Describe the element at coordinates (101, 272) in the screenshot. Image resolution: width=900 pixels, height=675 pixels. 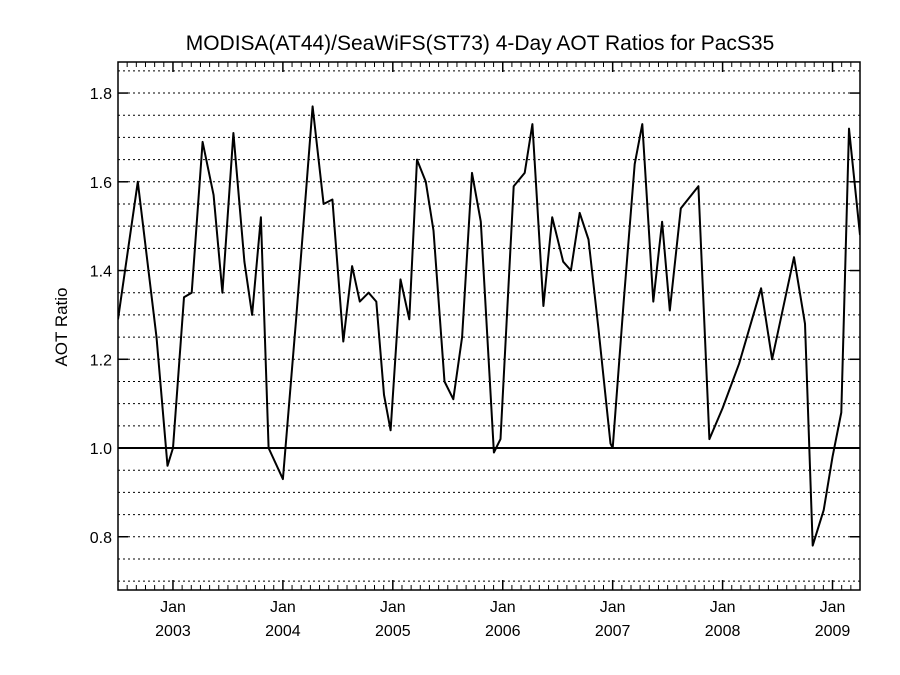
I see `y-tick-label: 1.4` at that location.